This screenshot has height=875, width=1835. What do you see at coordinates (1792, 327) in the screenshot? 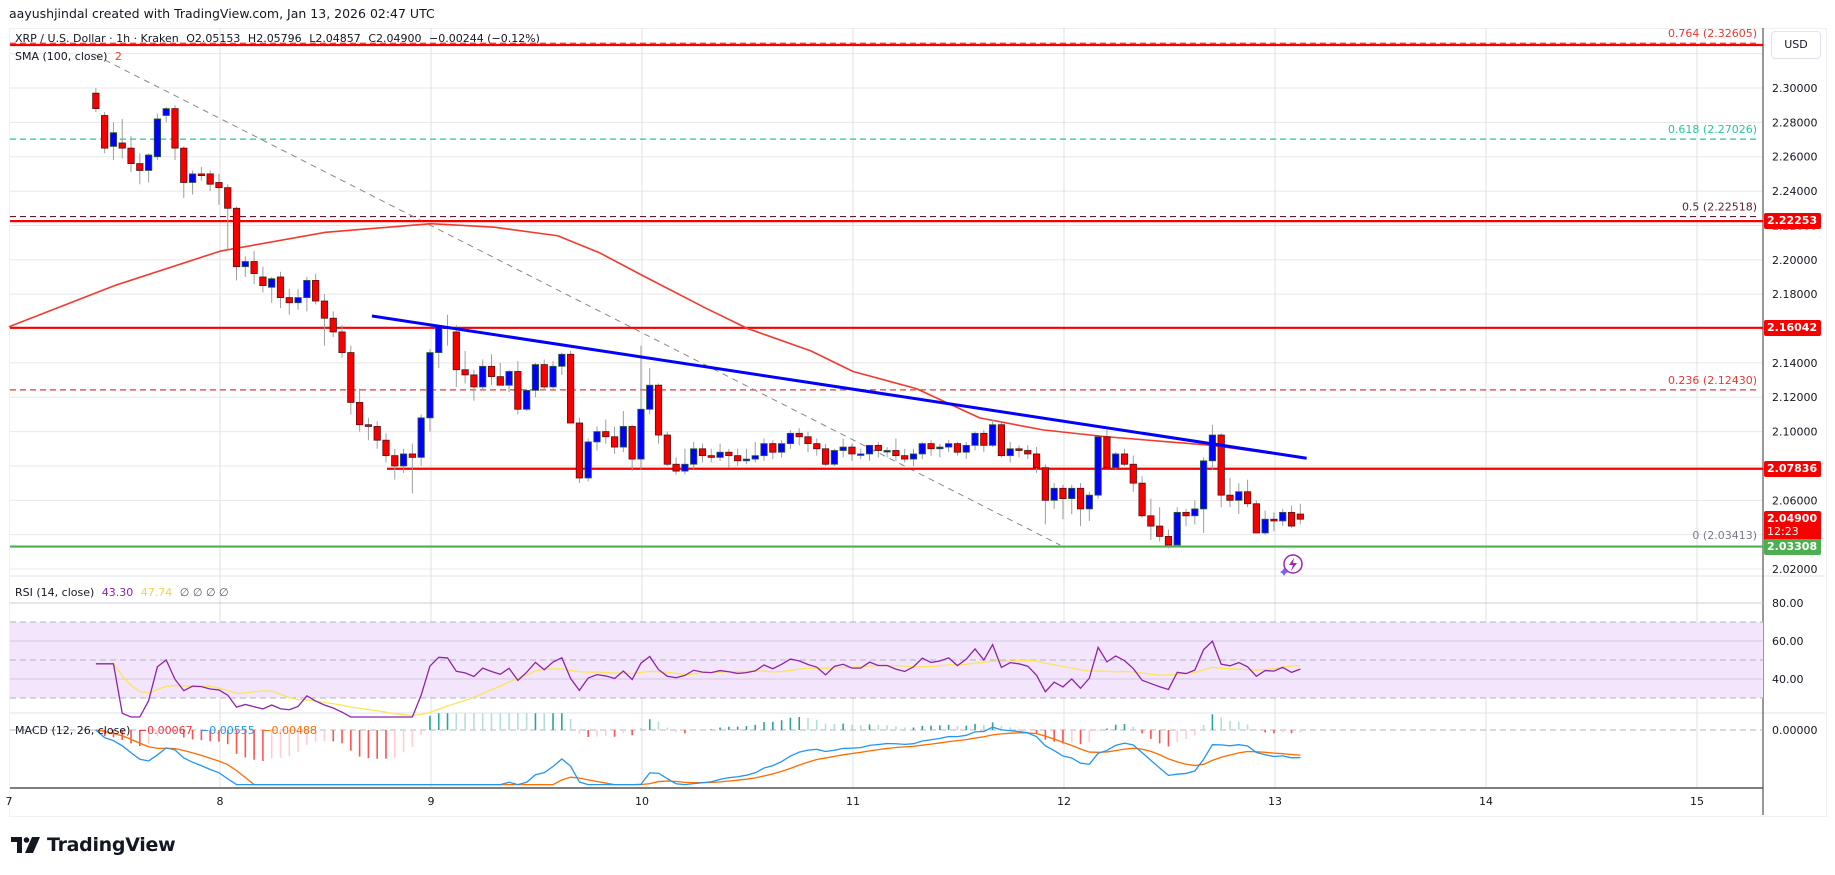
I see `price-tag-value: 2.16042` at bounding box center [1792, 327].